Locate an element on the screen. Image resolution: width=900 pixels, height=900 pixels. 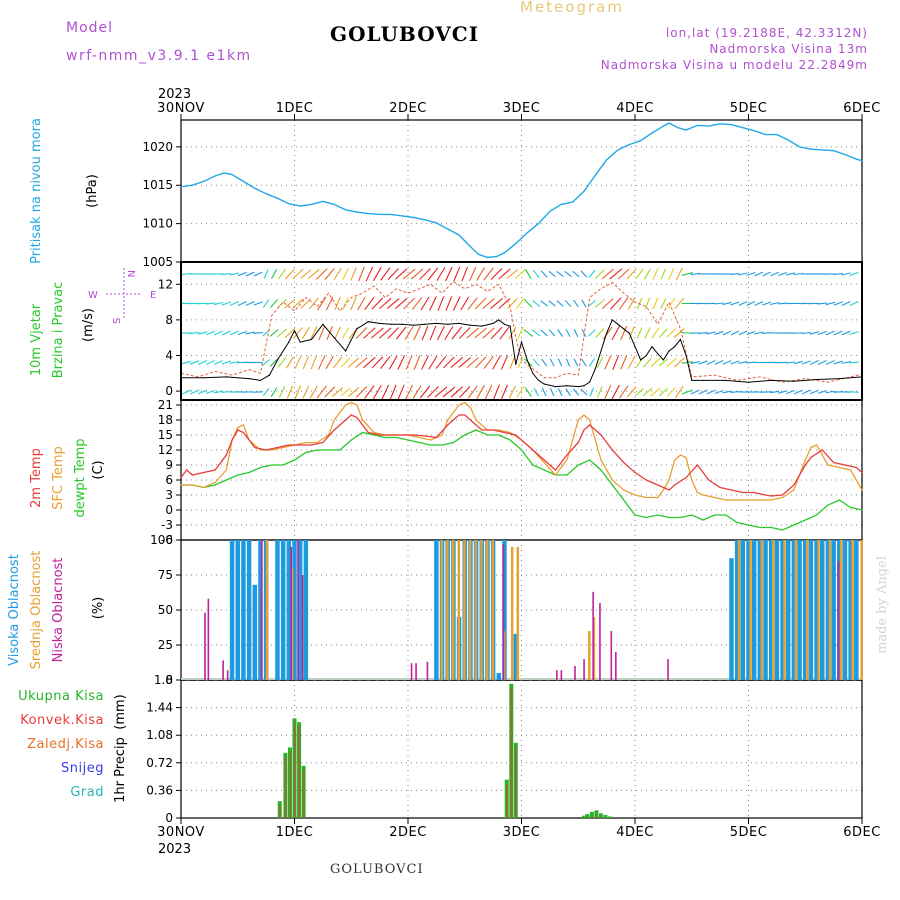
x-tick-label-bottom: 5DEC is located at coordinates (749, 832).